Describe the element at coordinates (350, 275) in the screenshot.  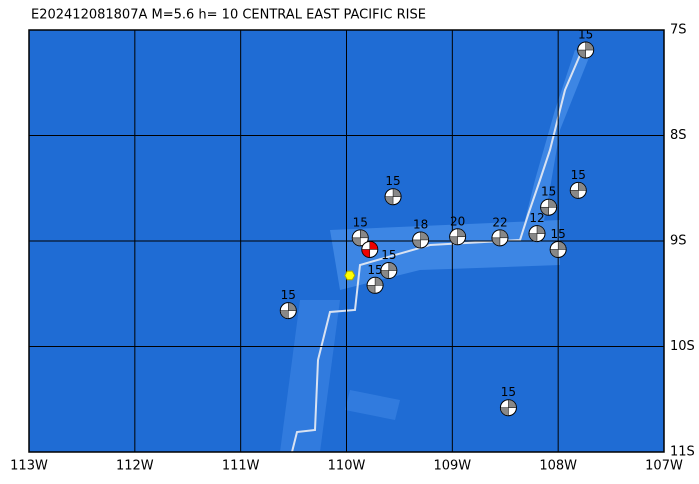
I see `epicenter` at that location.